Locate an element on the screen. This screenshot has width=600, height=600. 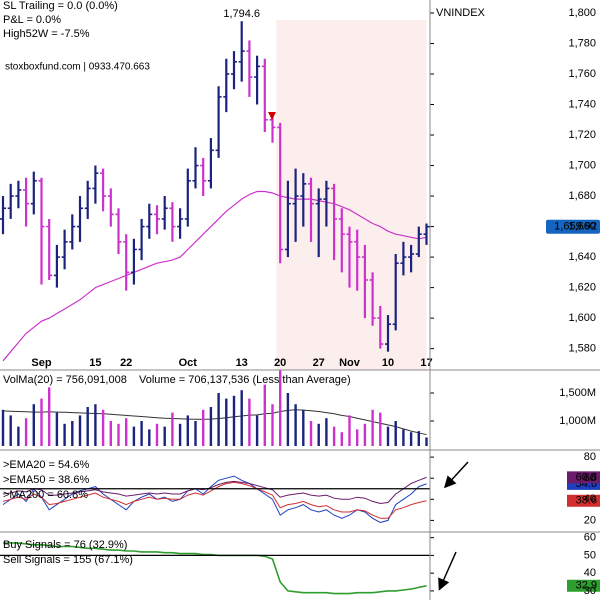
series-line is located at coordinates (214, 490).